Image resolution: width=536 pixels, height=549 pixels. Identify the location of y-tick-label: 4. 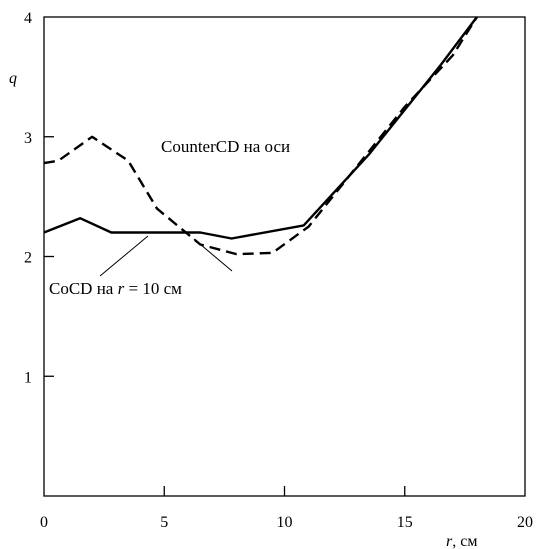
(28, 18).